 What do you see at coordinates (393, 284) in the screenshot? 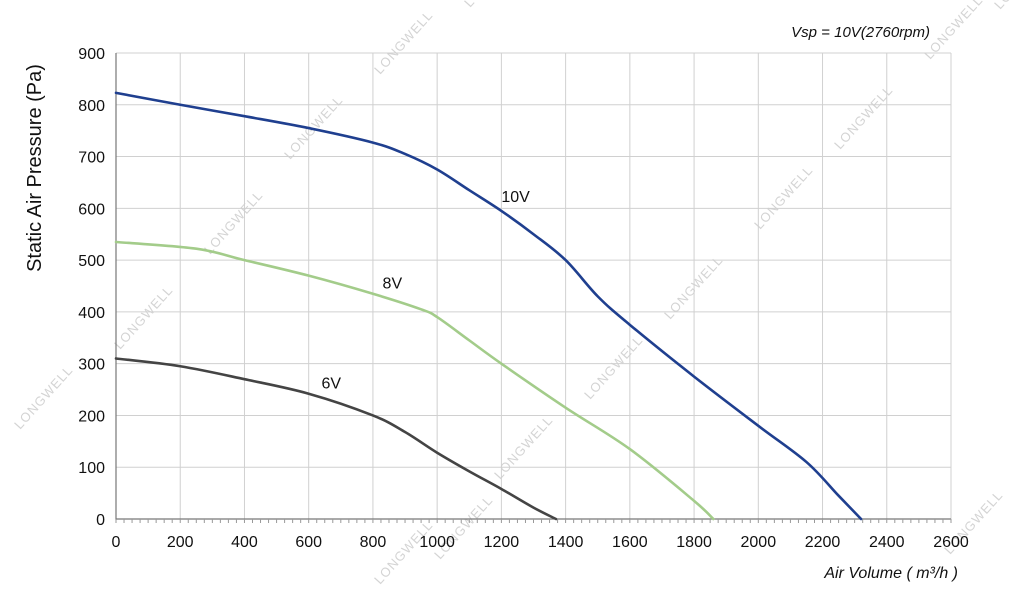
I see `series-label-8V: 8V` at bounding box center [393, 284].